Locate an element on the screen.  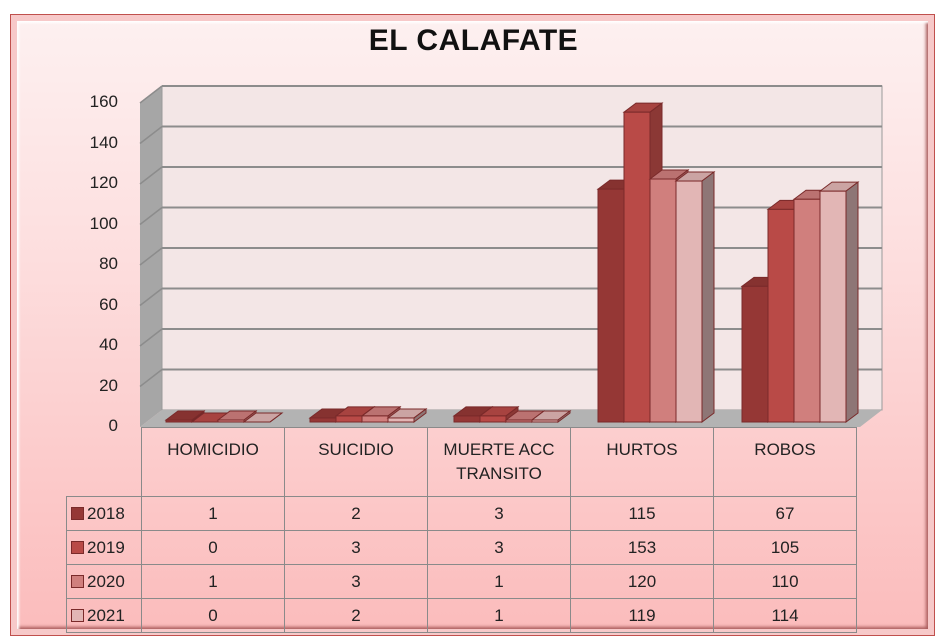
y-tick-label: 140 is located at coordinates (103, 142).